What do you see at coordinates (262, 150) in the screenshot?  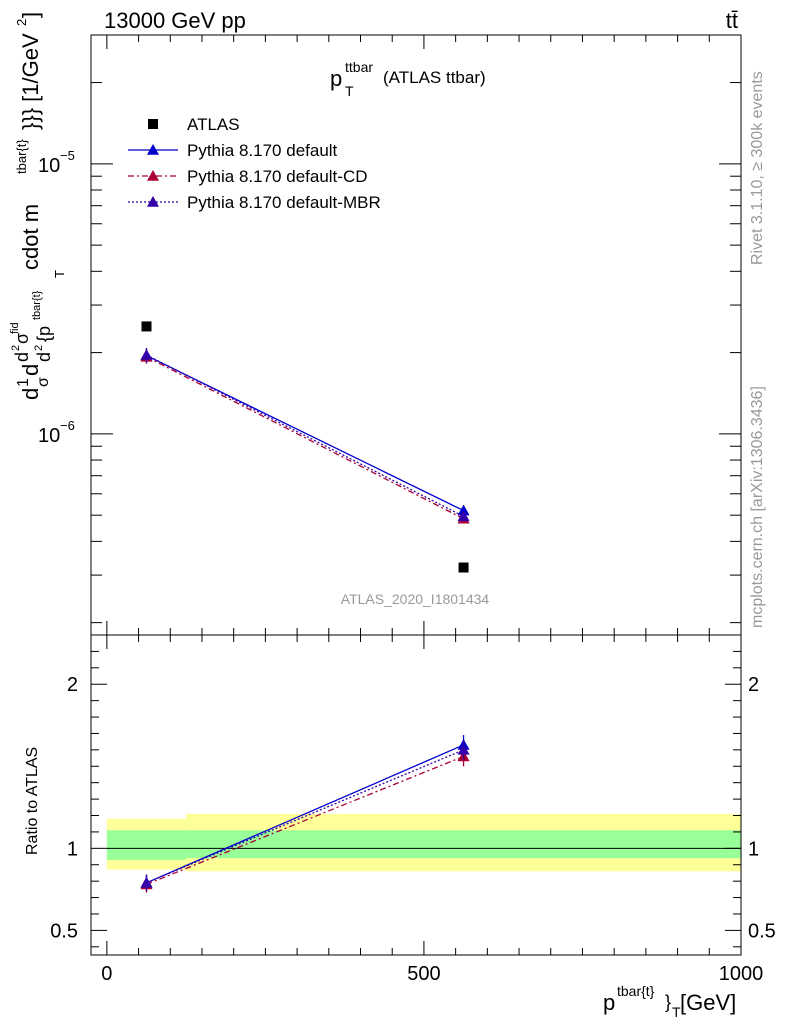 I see `legend-label-0: Pythia 8.170 default` at bounding box center [262, 150].